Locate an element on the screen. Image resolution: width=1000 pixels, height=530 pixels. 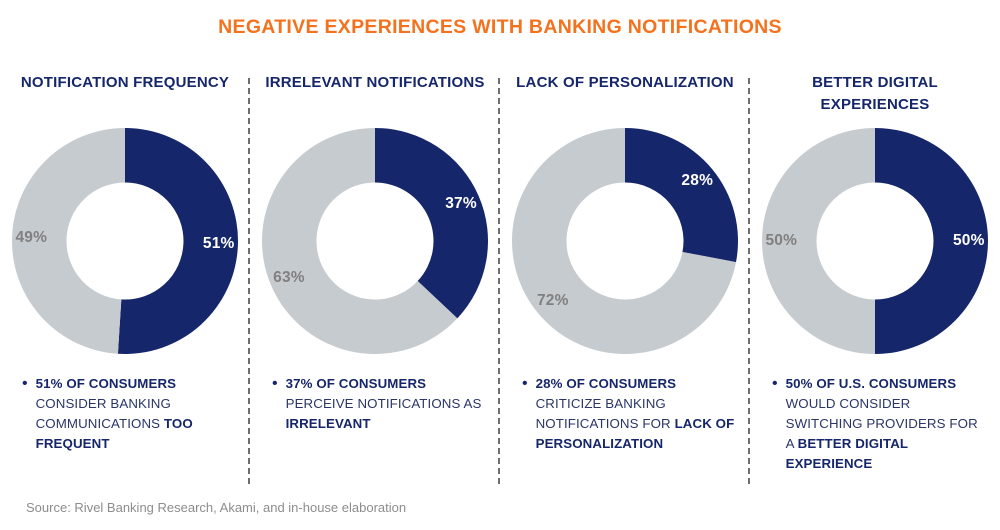
donut-chart-better-digital-experiences: 50% 50% is located at coordinates (875, 241).